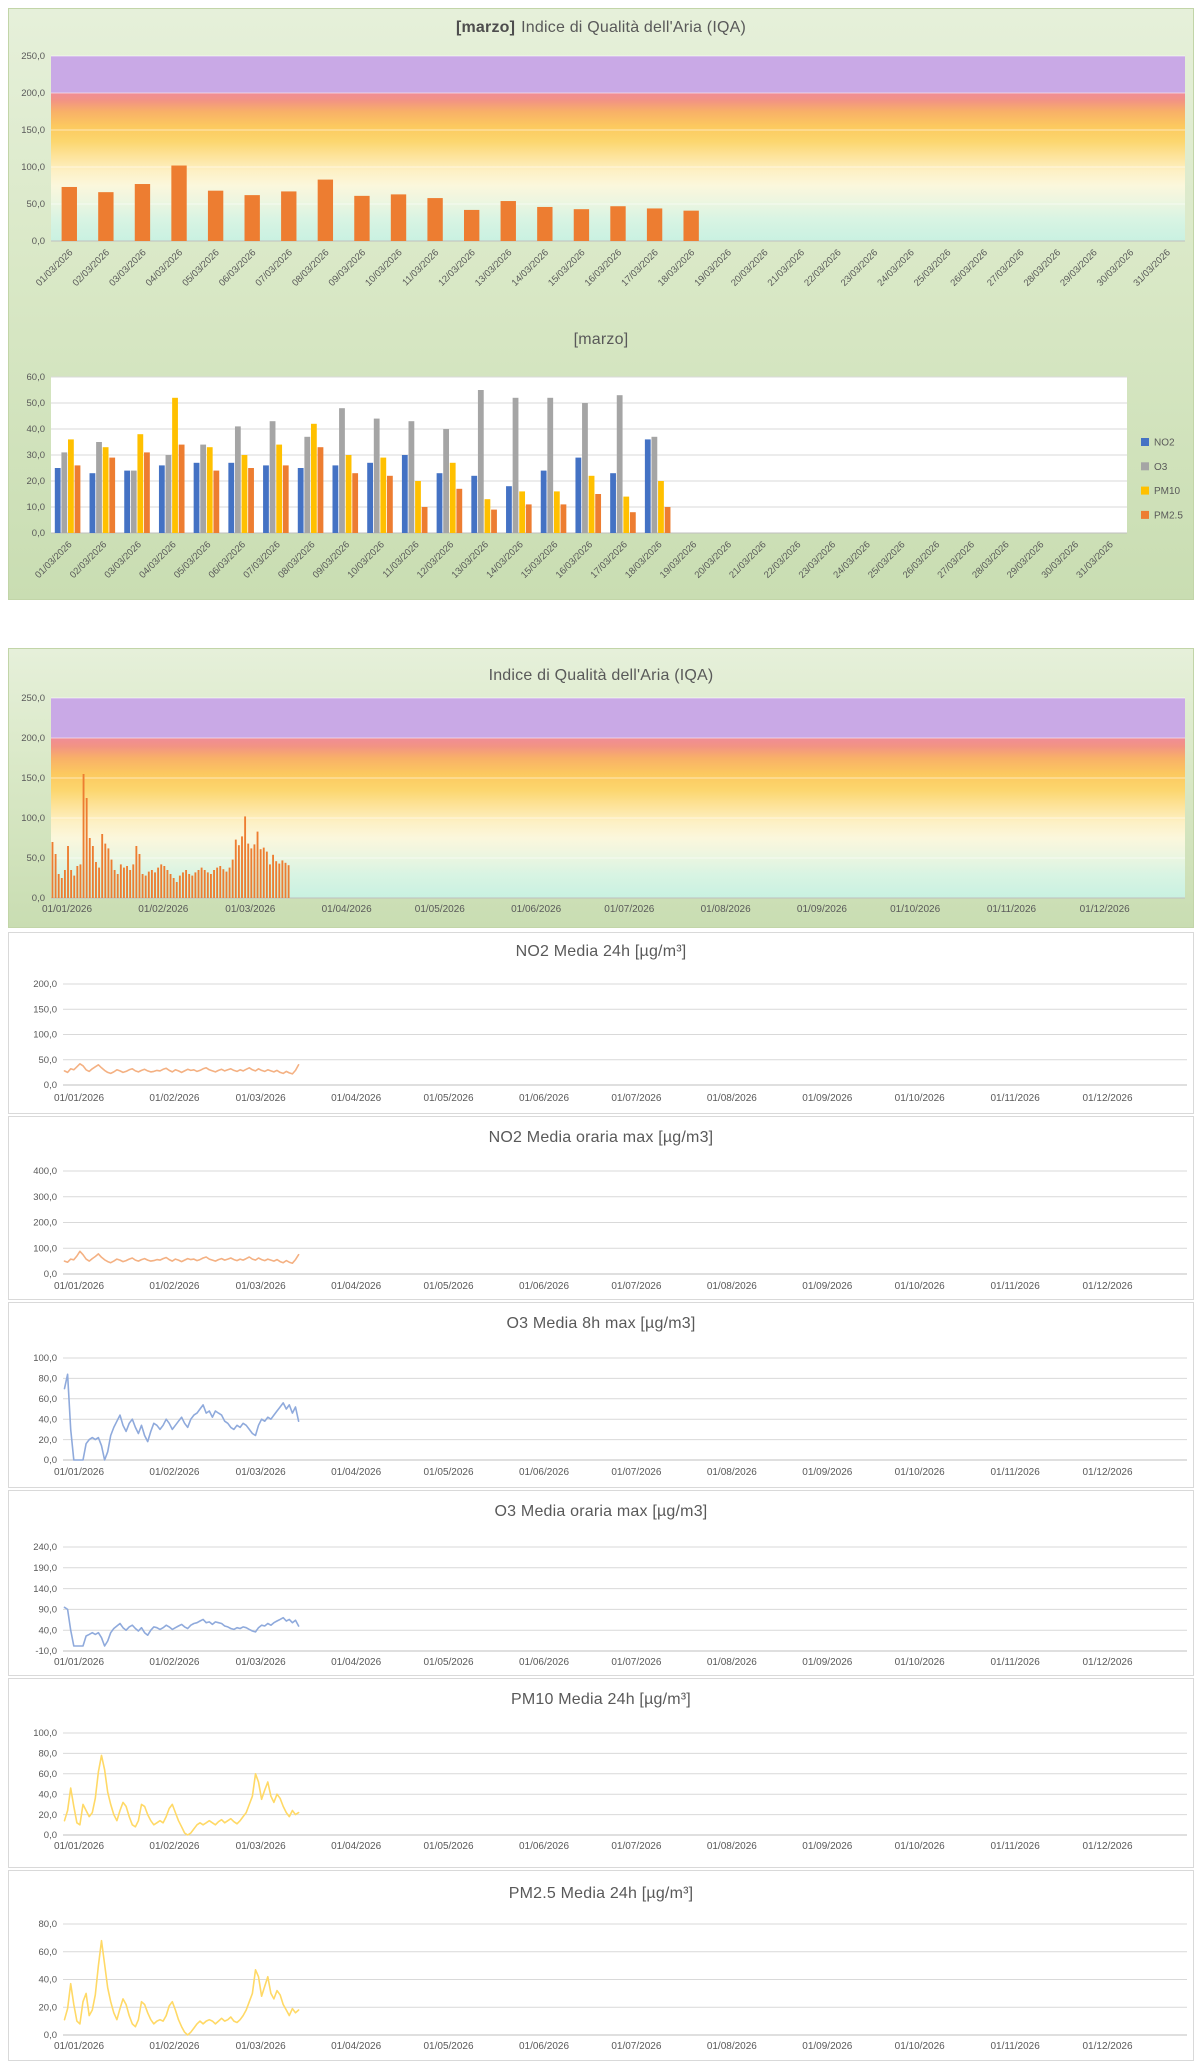 Image resolution: width=1200 pixels, height=2061 pixels. What do you see at coordinates (601, 339) in the screenshot?
I see `march-pollutants-title: [marzo]` at bounding box center [601, 339].